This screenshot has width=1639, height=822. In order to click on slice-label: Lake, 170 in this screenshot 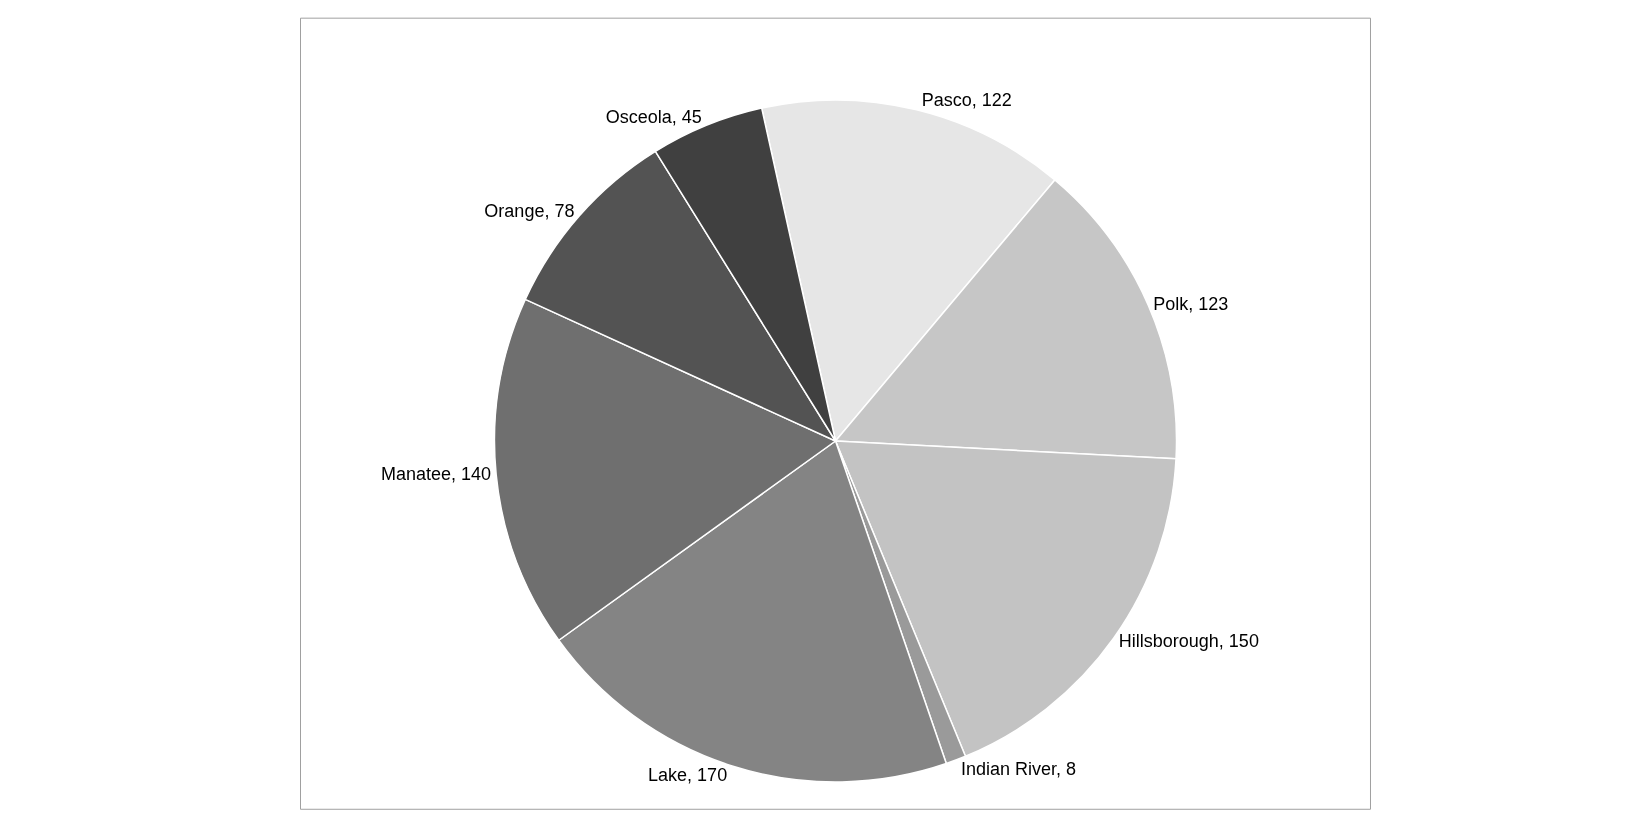, I will do `click(688, 775)`.